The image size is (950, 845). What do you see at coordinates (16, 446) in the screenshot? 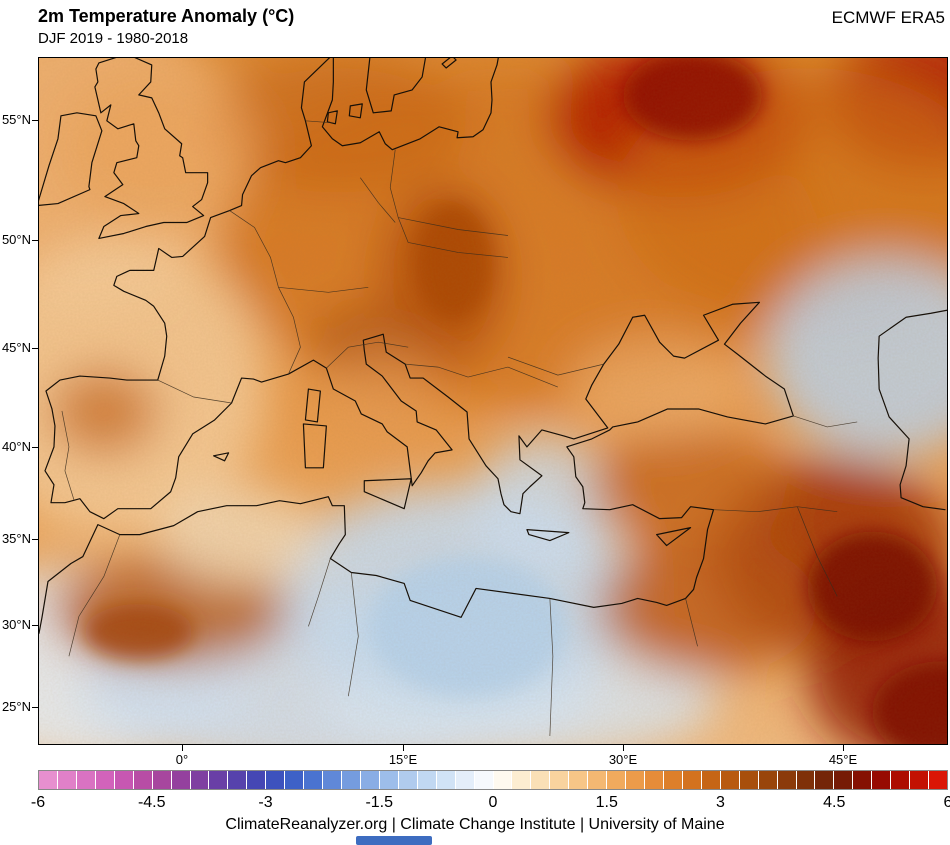
I see `lat-tick-label: 40°N` at bounding box center [16, 446].